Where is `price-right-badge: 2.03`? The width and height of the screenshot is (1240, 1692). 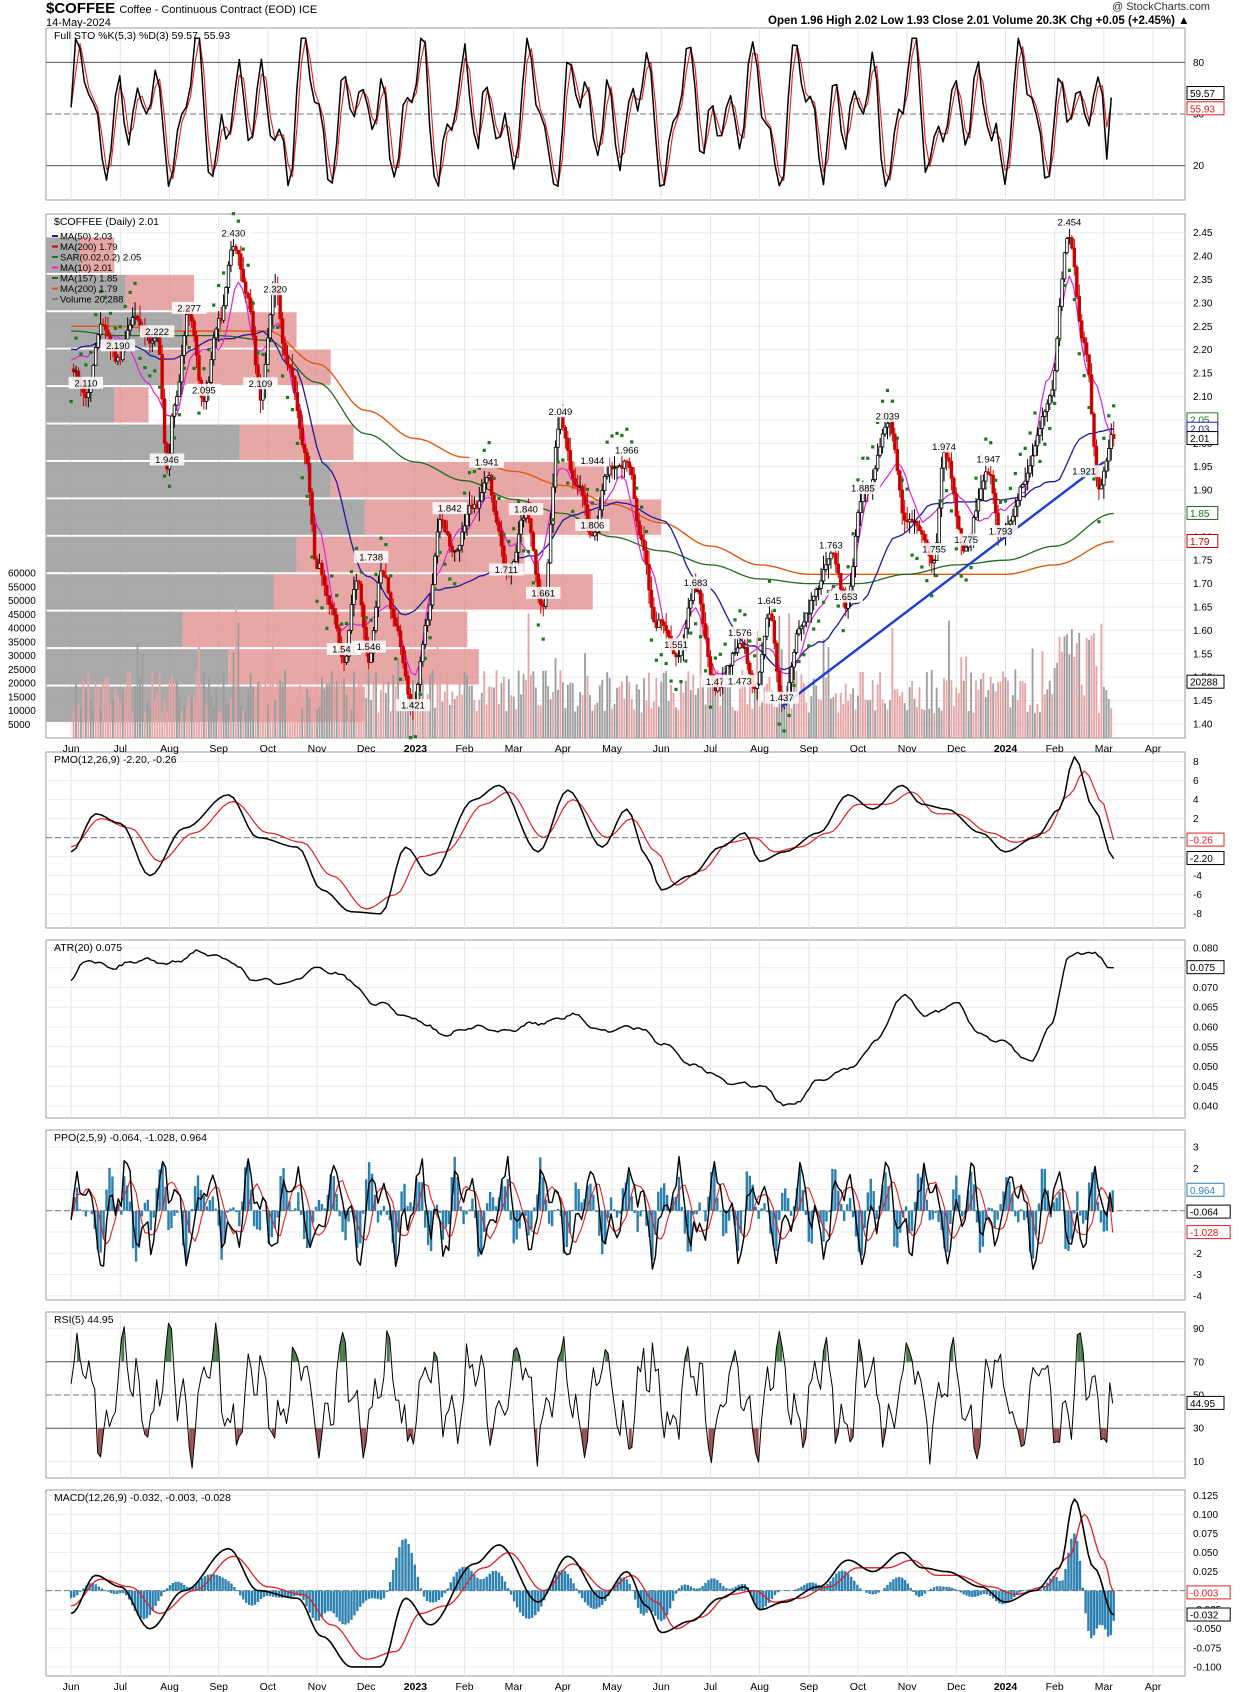 price-right-badge: 2.03 is located at coordinates (1200, 430).